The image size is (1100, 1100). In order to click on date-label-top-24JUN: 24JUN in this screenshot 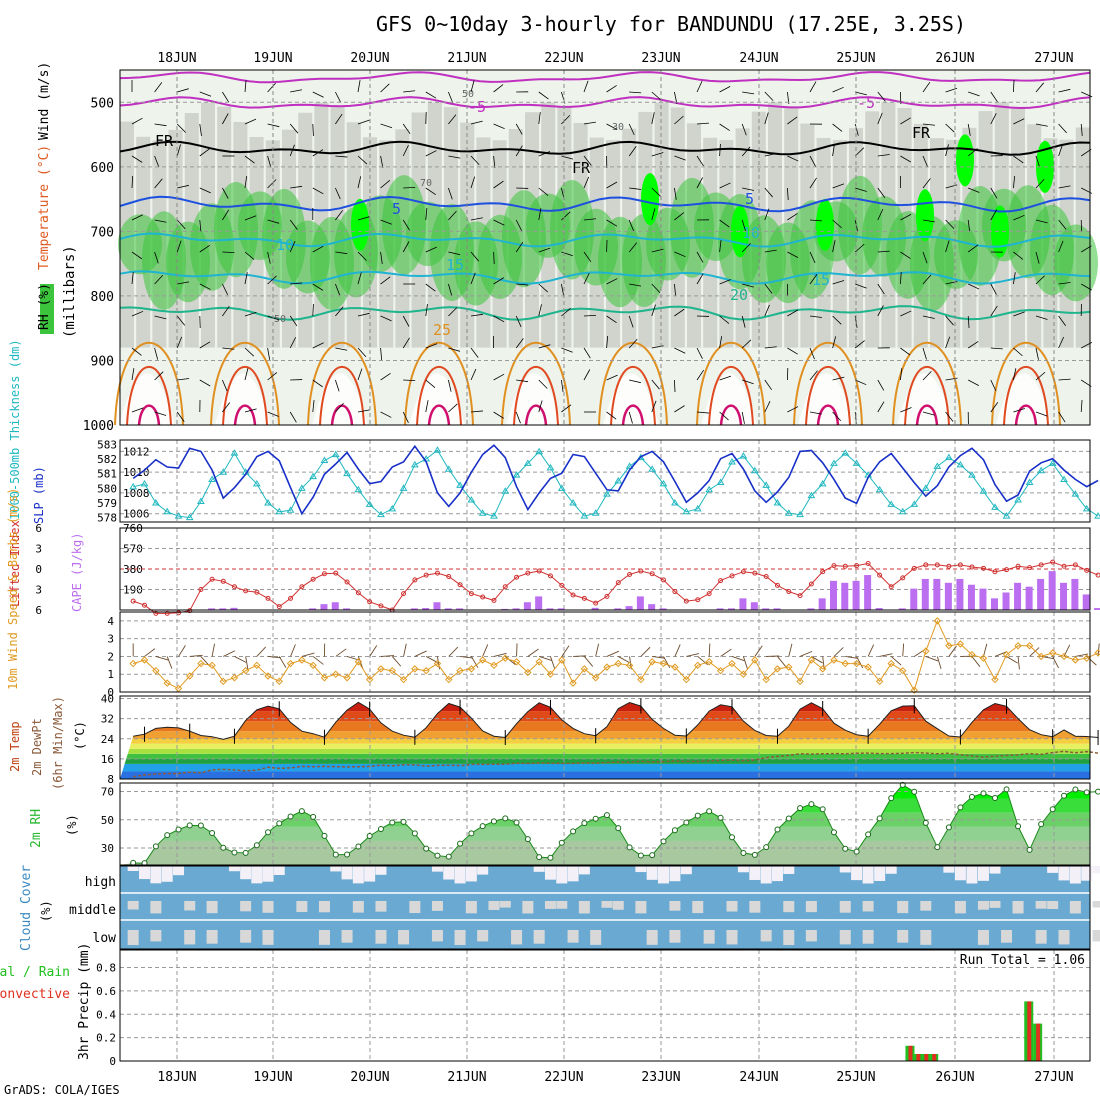, I will do `click(758, 58)`.